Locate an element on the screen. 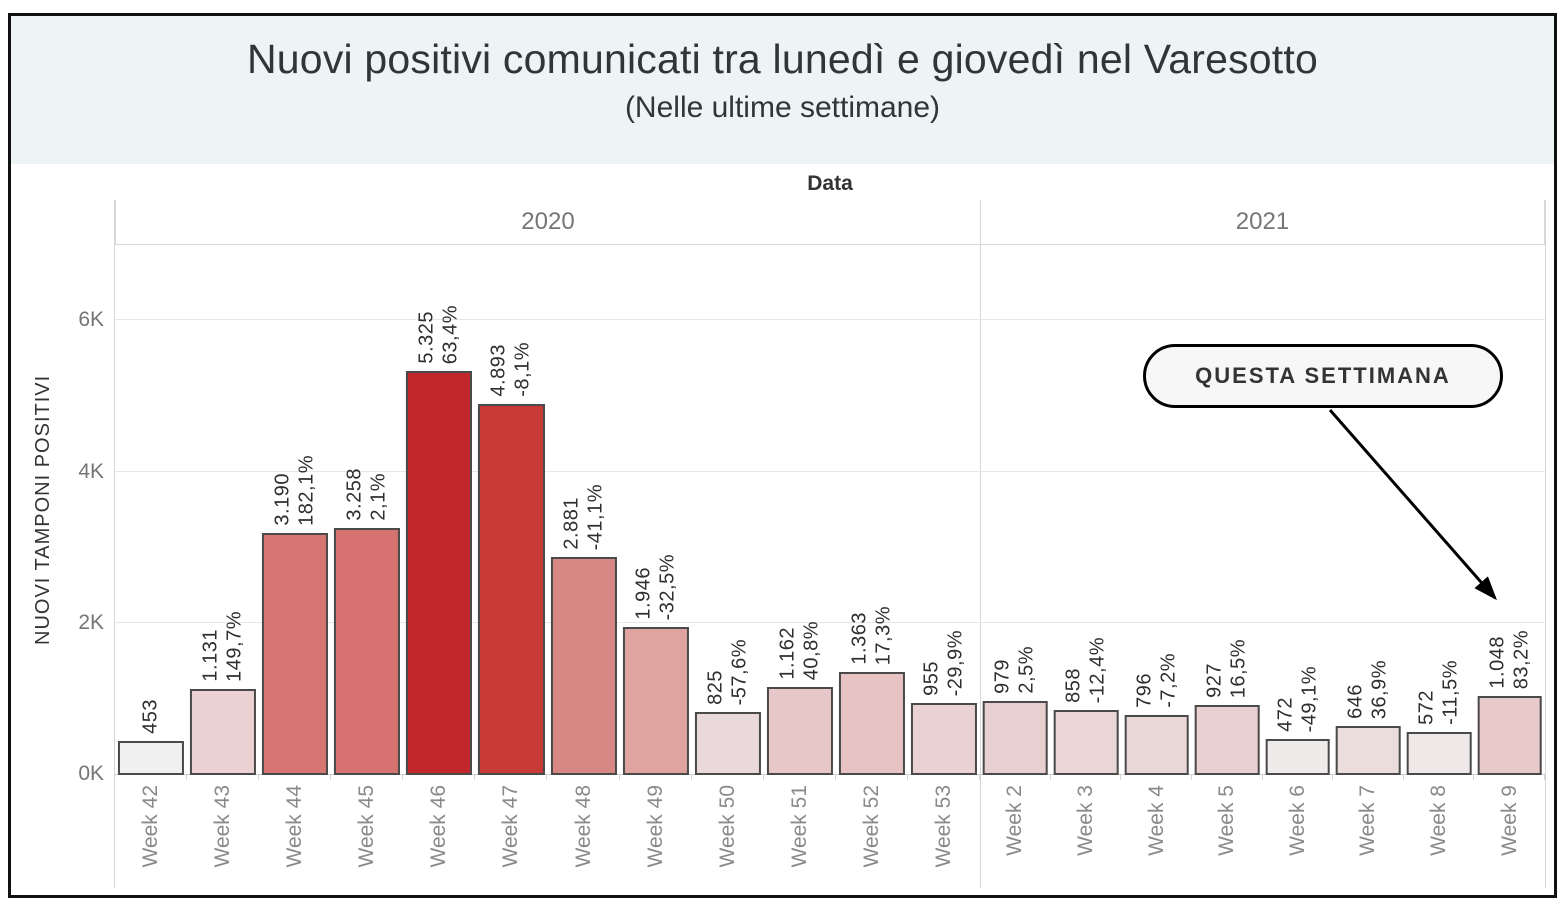 This screenshot has width=1568, height=910. bar-pct-change-label: 2,1% is located at coordinates (378, 497).